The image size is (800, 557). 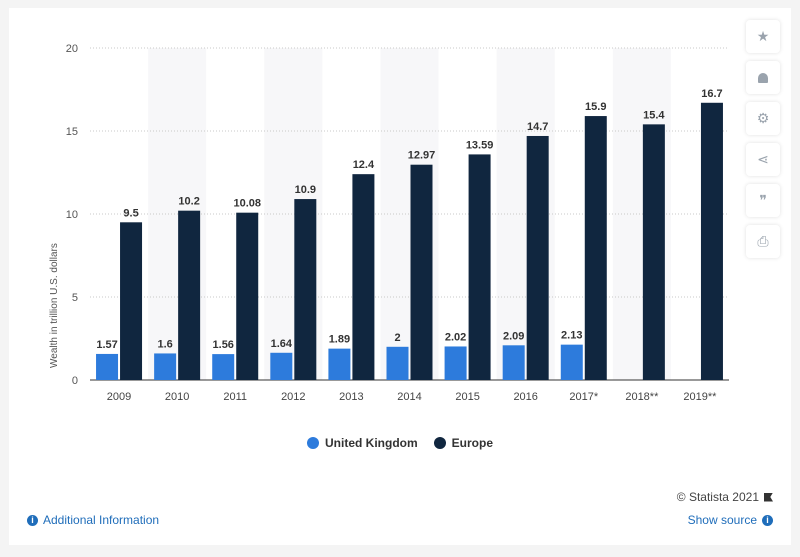 I want to click on y-tick-label: 0, so click(x=75, y=381).